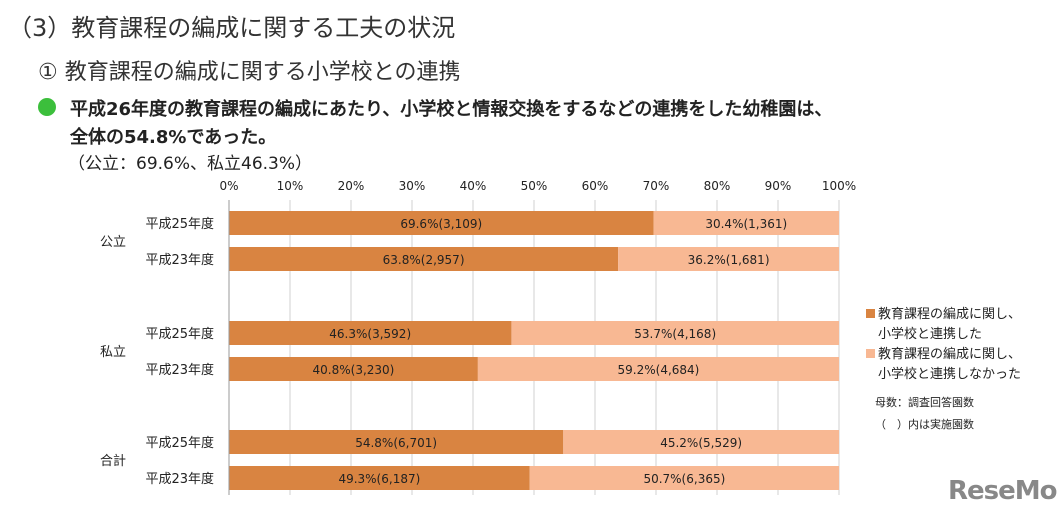 This screenshot has width=1057, height=514. I want to click on section-title: （3）教育課程の編成に関する工夫の状況, so click(232, 28).